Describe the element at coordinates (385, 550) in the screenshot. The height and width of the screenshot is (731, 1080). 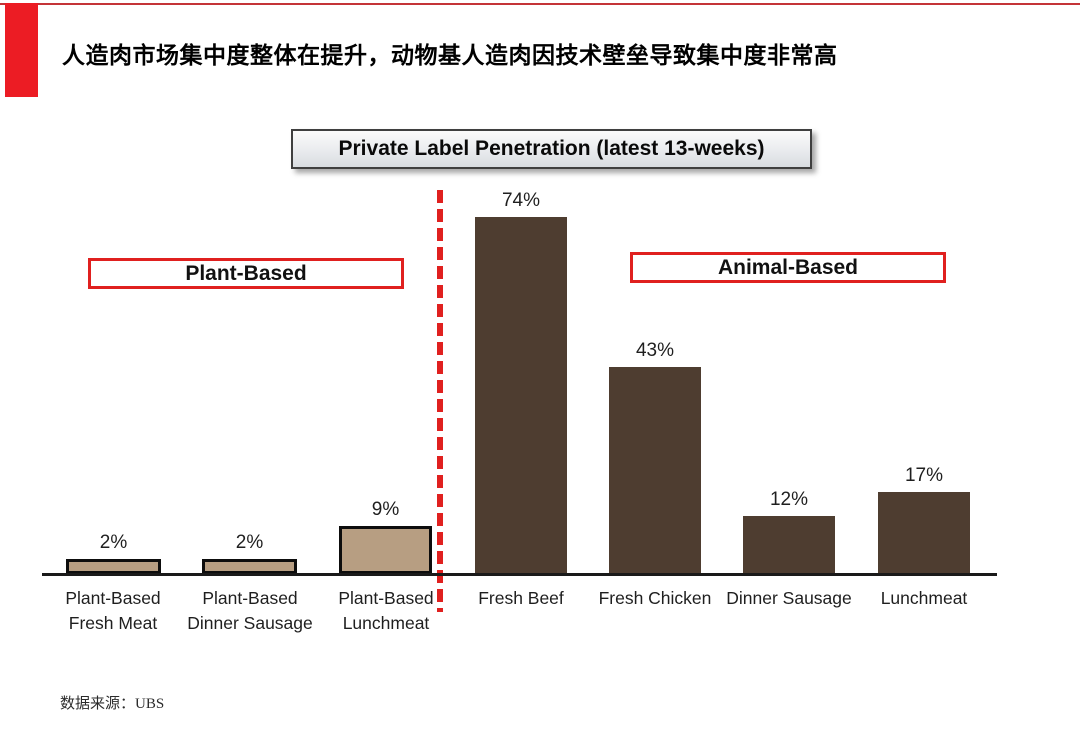
I see `bar-plant-based-lunchmeat` at that location.